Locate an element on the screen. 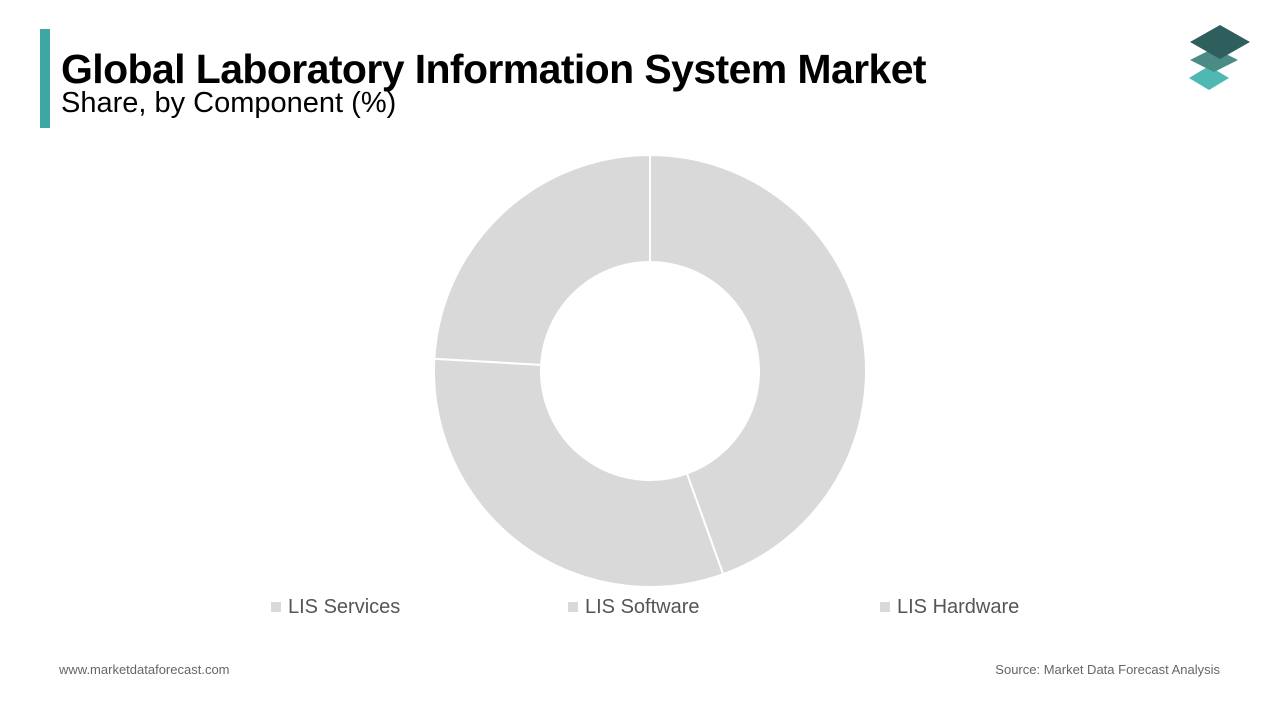  legend-label-lis-software: LIS Software is located at coordinates (642, 606).